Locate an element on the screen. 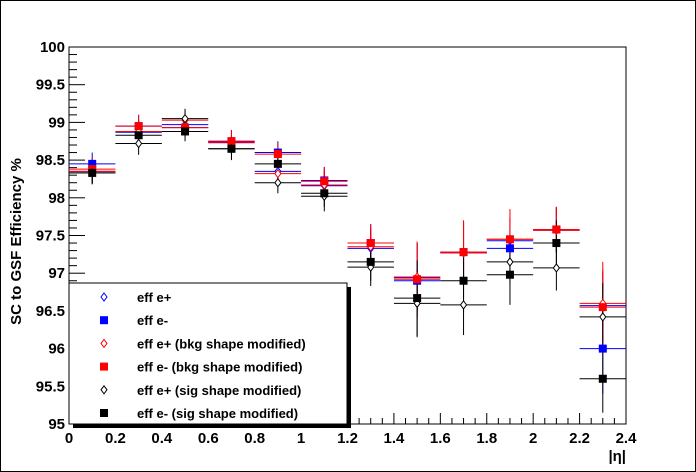  y-tick-label: 95 is located at coordinates (56, 424).